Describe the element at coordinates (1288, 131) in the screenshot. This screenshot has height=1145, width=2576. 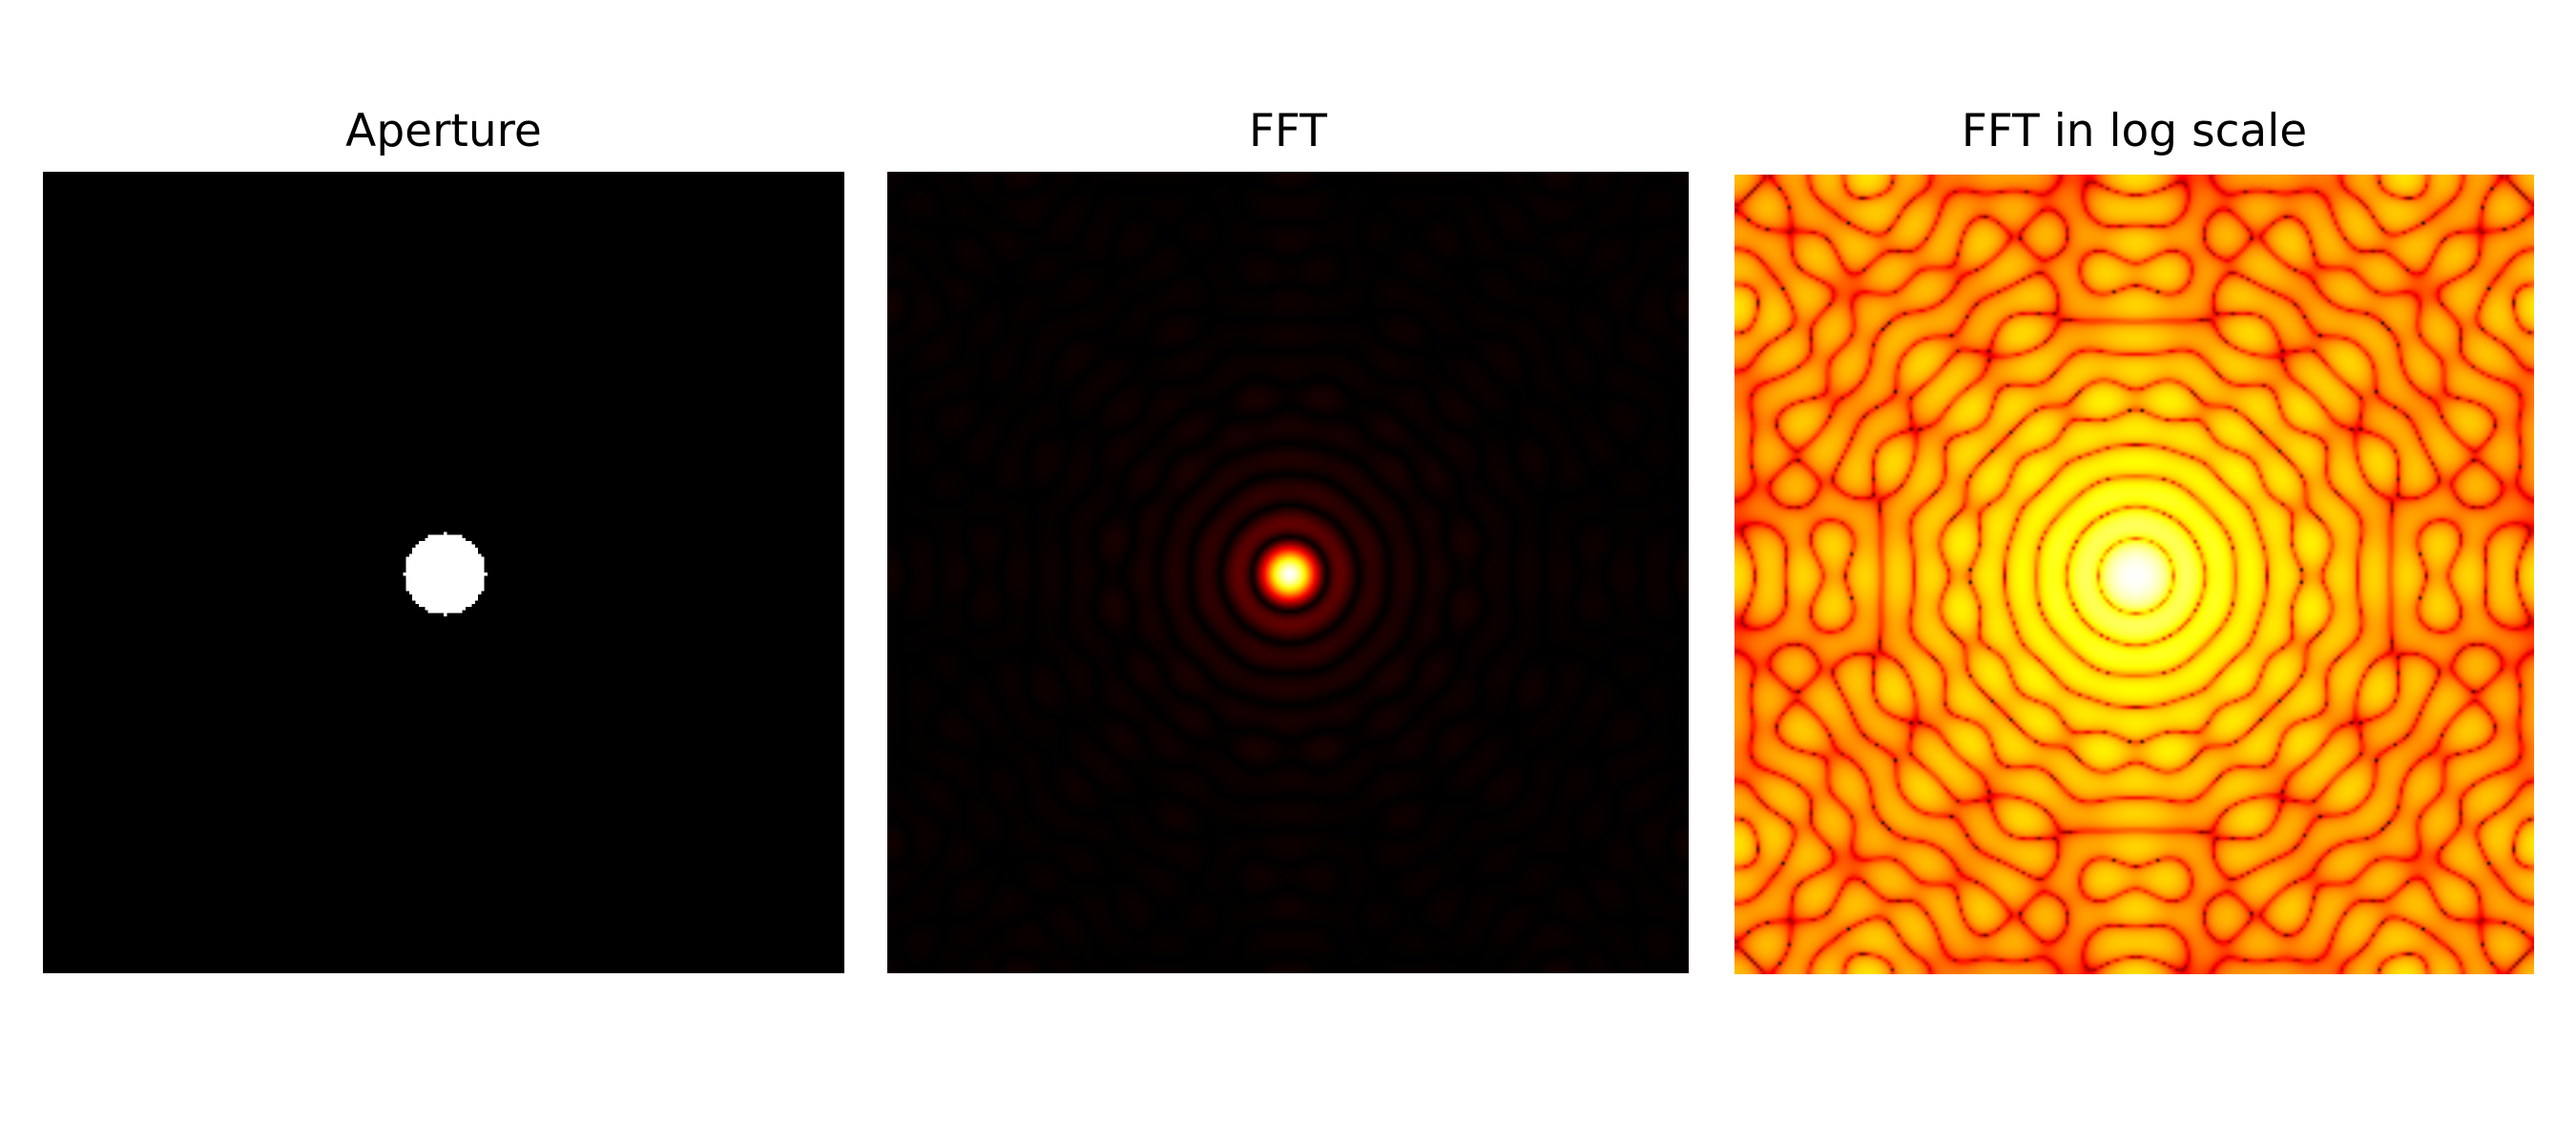
I see `fft-title: FFT` at that location.